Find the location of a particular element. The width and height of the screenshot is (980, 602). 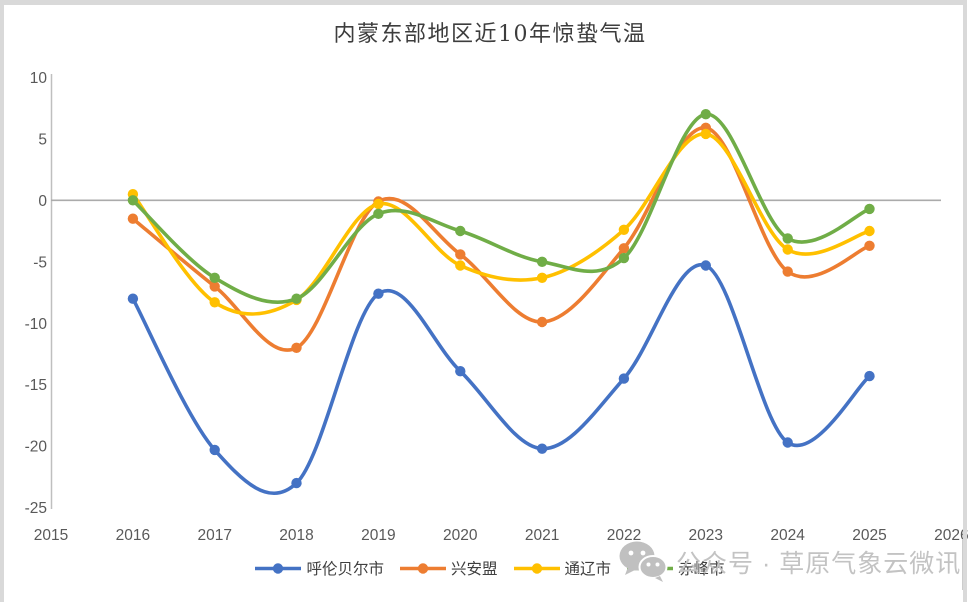

x-tick-label: 2017 is located at coordinates (214, 535).